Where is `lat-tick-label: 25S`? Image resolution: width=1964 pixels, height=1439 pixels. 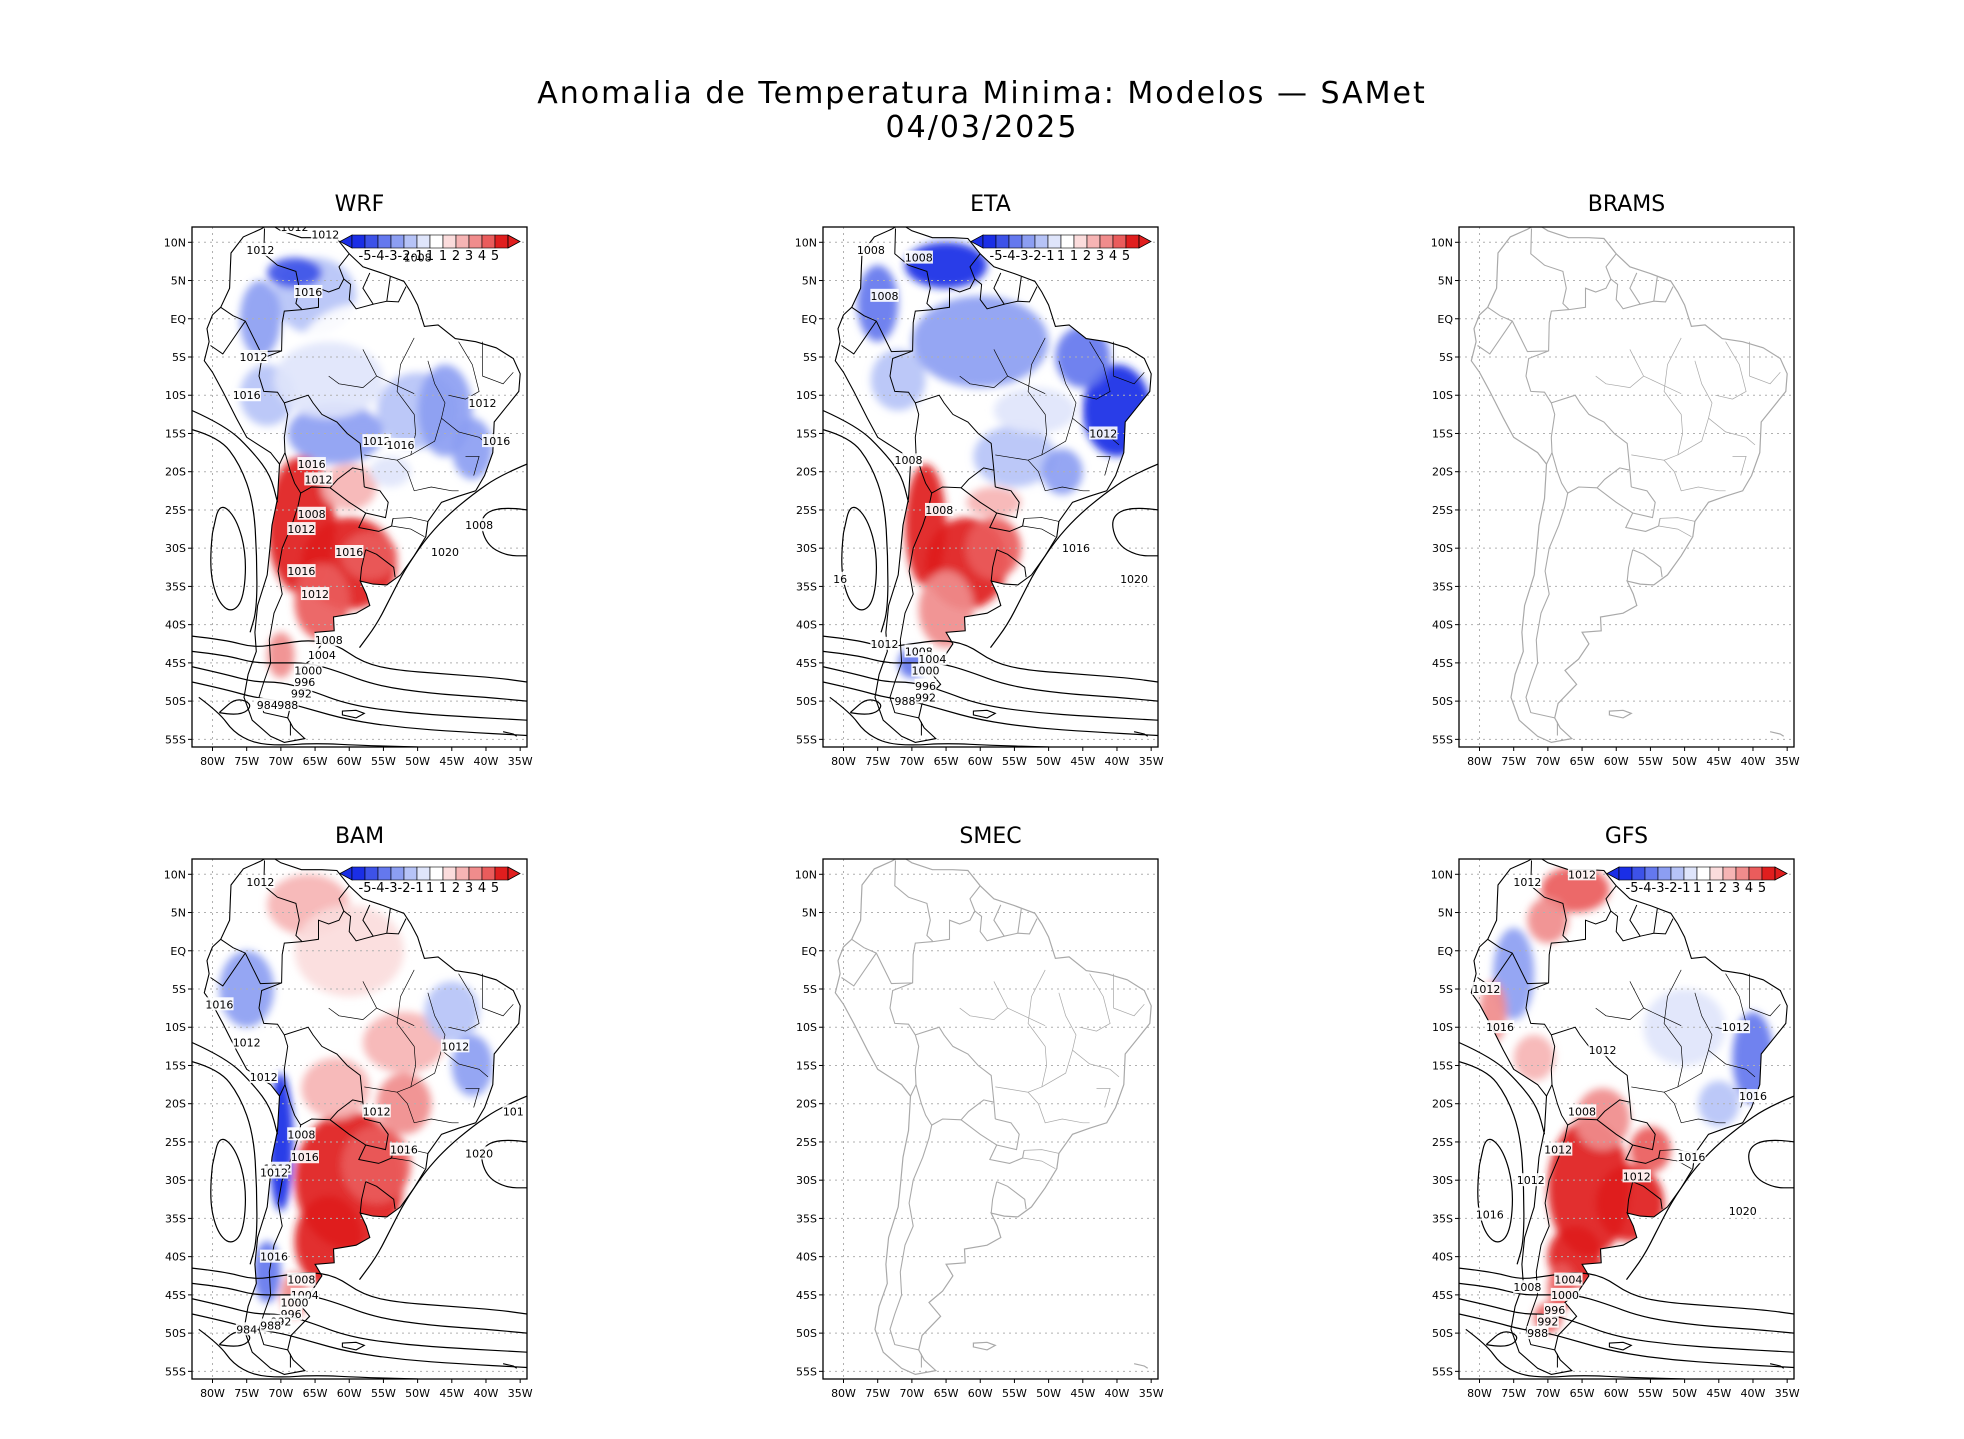
lat-tick-label: 25S is located at coordinates (1442, 510).